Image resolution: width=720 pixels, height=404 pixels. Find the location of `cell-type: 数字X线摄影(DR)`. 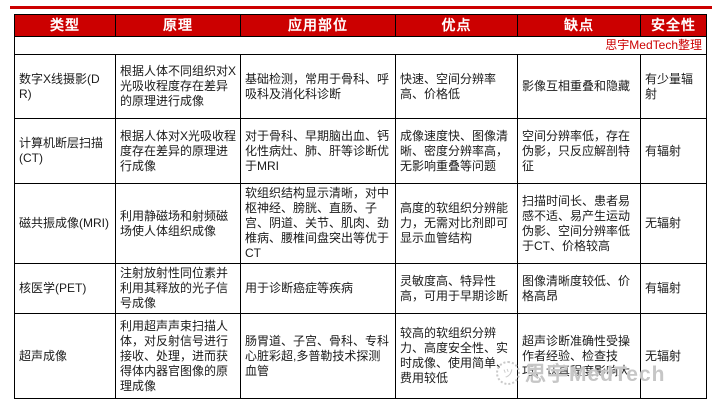

cell-type: 数字X线摄影(DR) is located at coordinates (65, 86).